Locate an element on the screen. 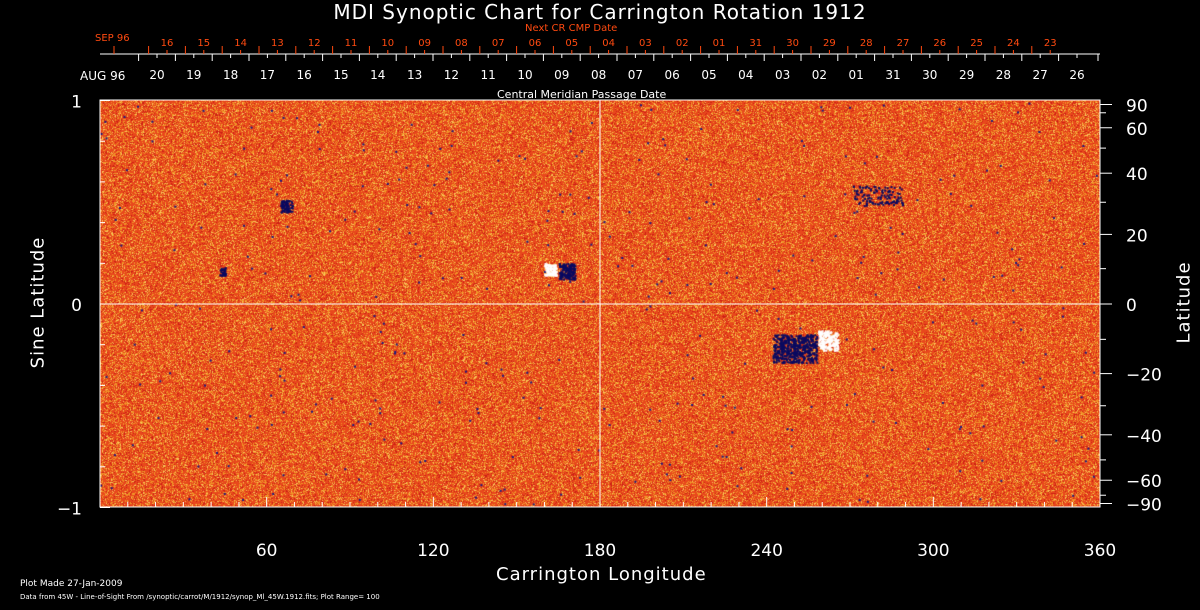  y2-tick-label: −90 is located at coordinates (1144, 506).